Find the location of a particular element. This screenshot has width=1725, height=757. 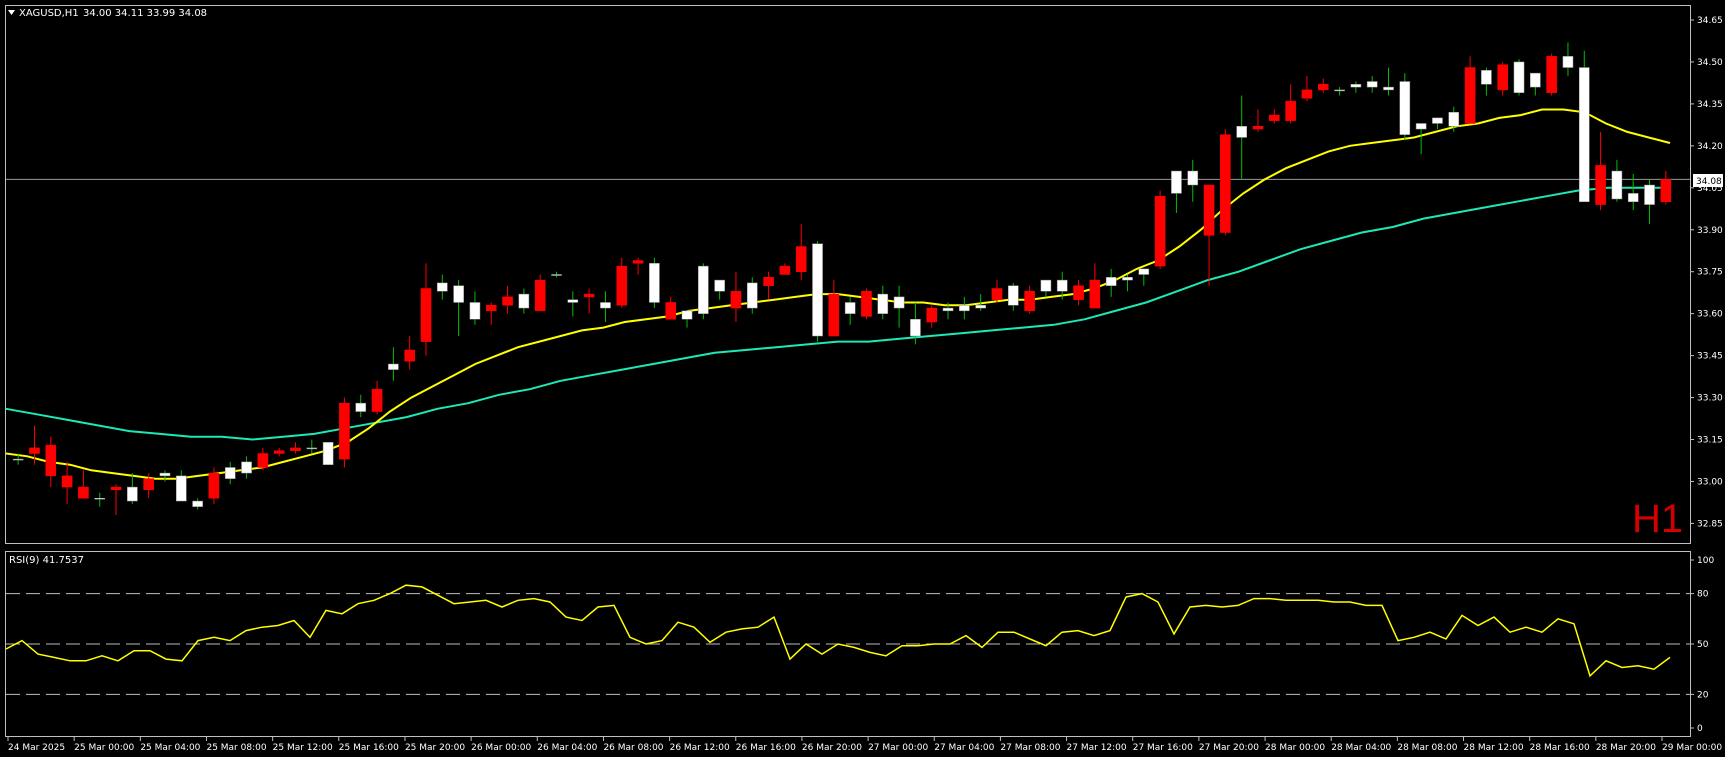

price-tick-label: 33.45 is located at coordinates (1710, 357).